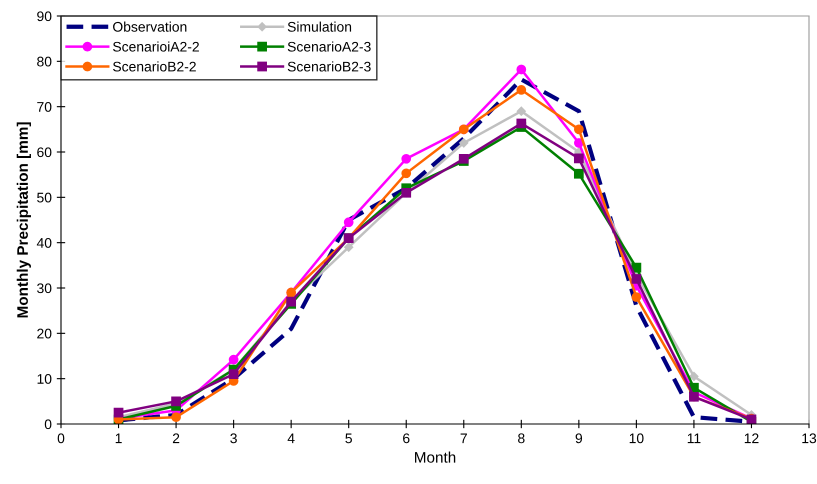  I want to click on x-tick-label: 4, so click(291, 439).